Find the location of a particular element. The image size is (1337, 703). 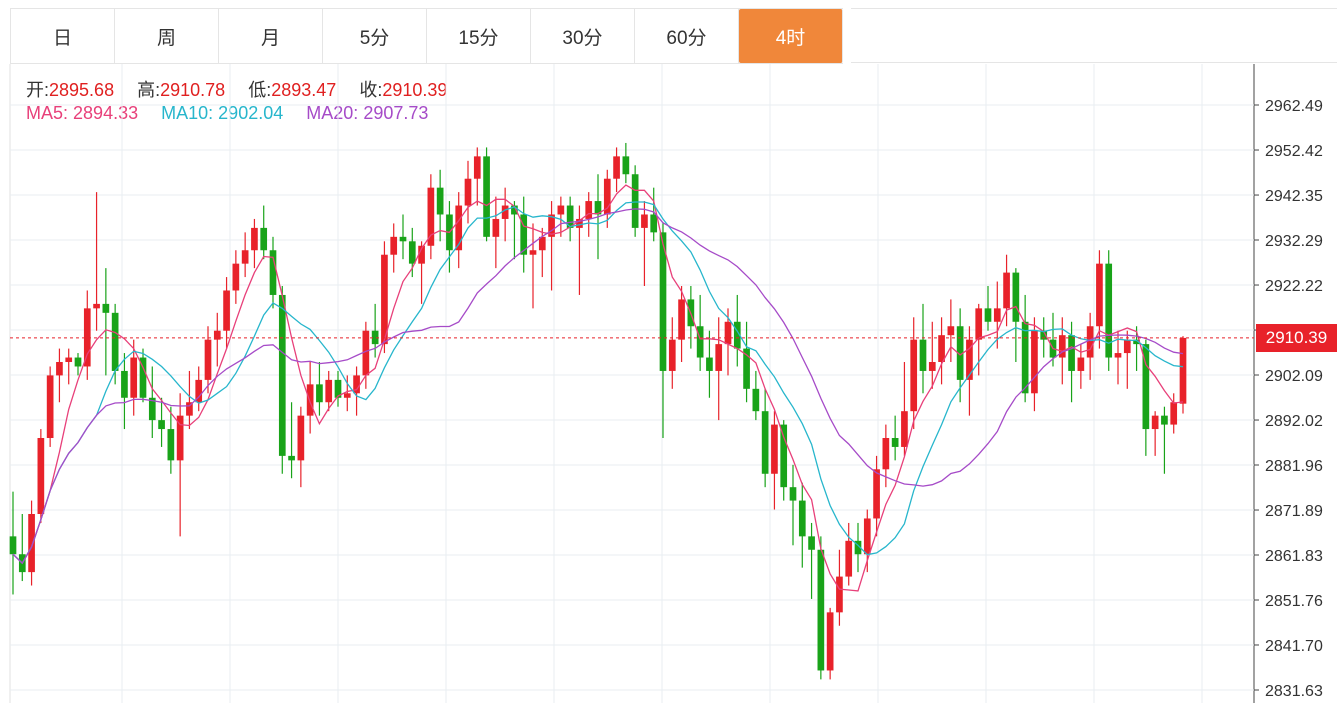

y-tick-label: 2831.63 is located at coordinates (1294, 691).